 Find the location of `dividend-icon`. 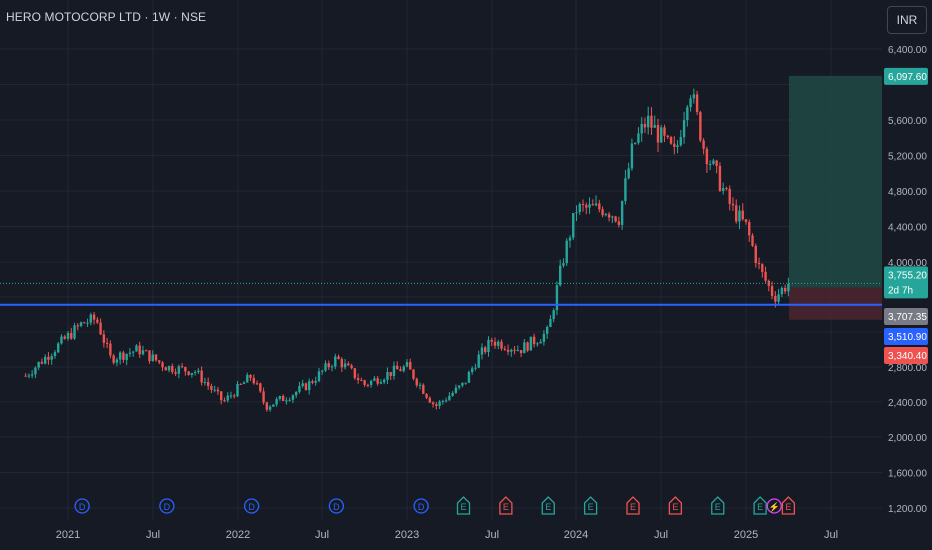

dividend-icon is located at coordinates (82, 506).